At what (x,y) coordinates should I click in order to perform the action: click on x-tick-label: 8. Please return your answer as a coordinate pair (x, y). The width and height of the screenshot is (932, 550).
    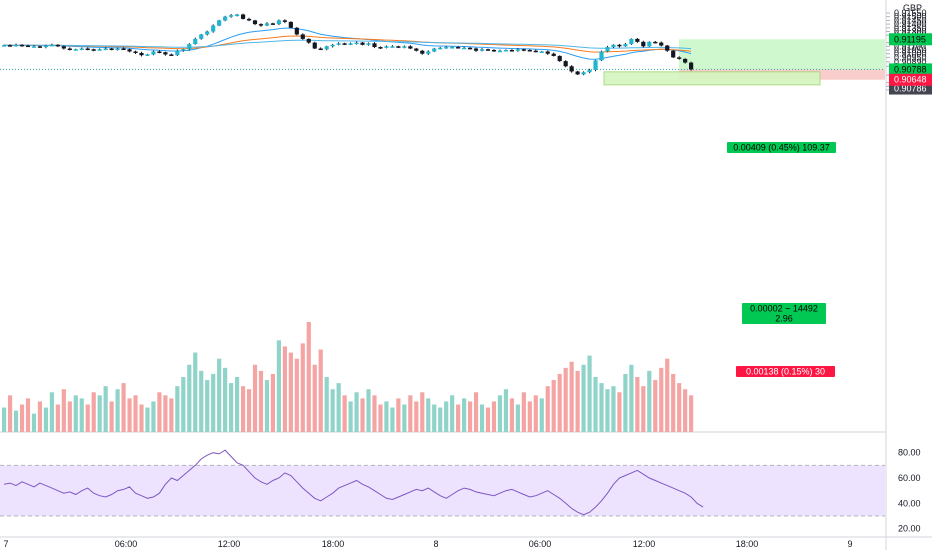
    Looking at the image, I should click on (435, 544).